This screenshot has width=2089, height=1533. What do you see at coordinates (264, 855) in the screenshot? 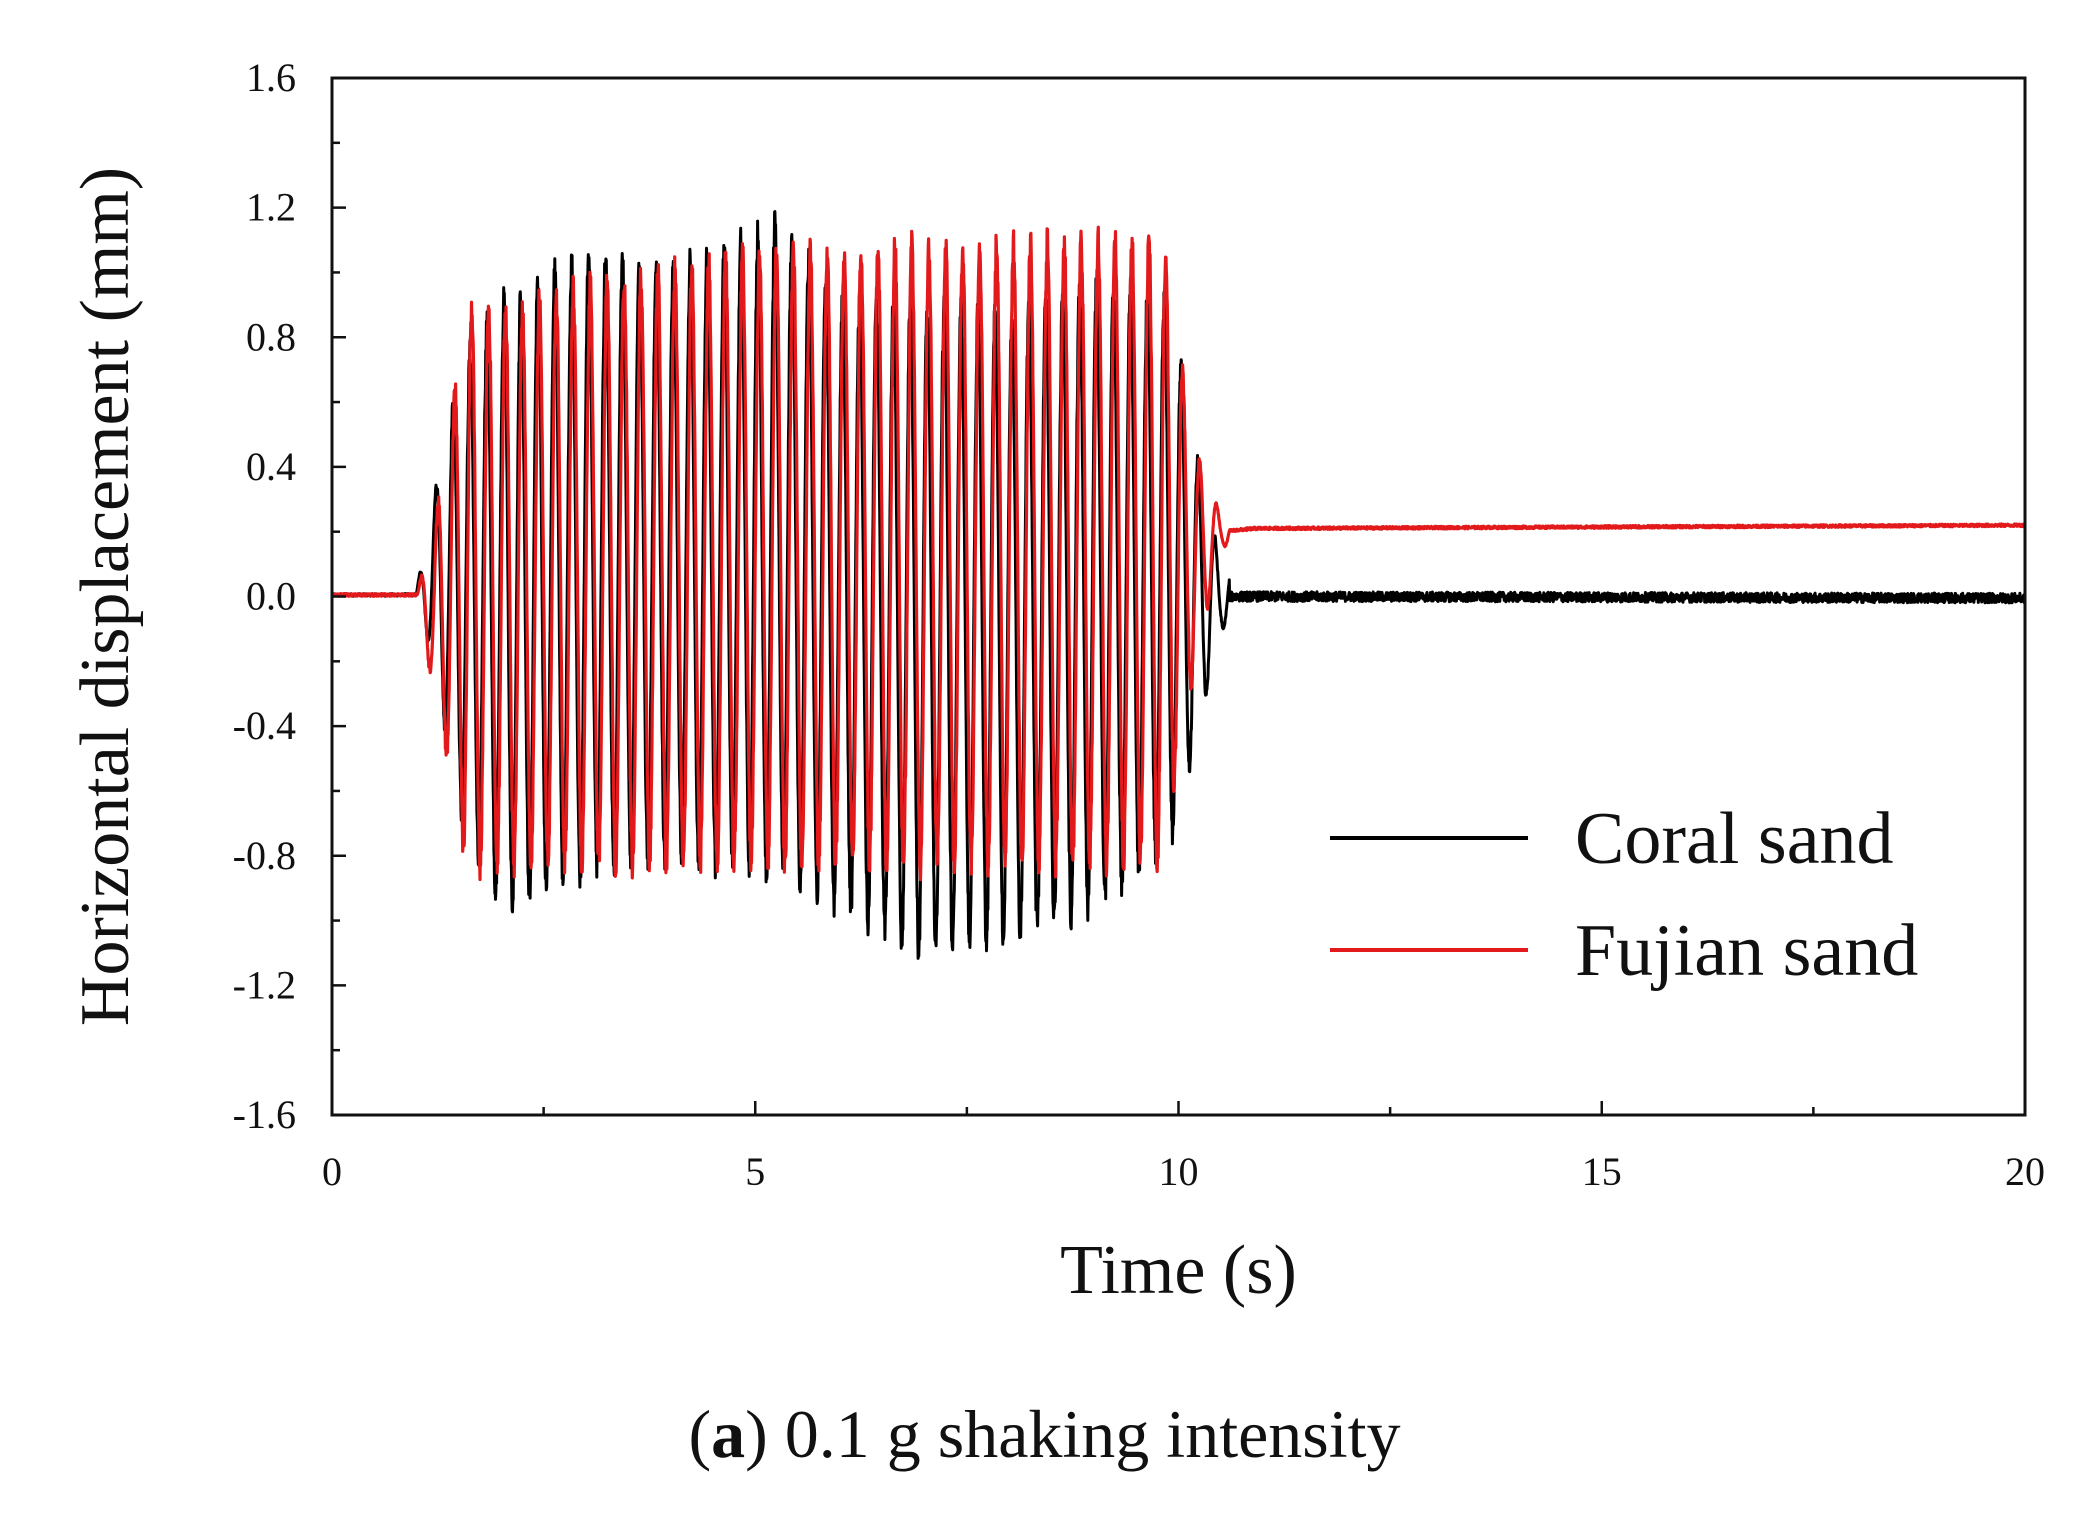
I see `y-tick-label: -0.8` at bounding box center [264, 855].